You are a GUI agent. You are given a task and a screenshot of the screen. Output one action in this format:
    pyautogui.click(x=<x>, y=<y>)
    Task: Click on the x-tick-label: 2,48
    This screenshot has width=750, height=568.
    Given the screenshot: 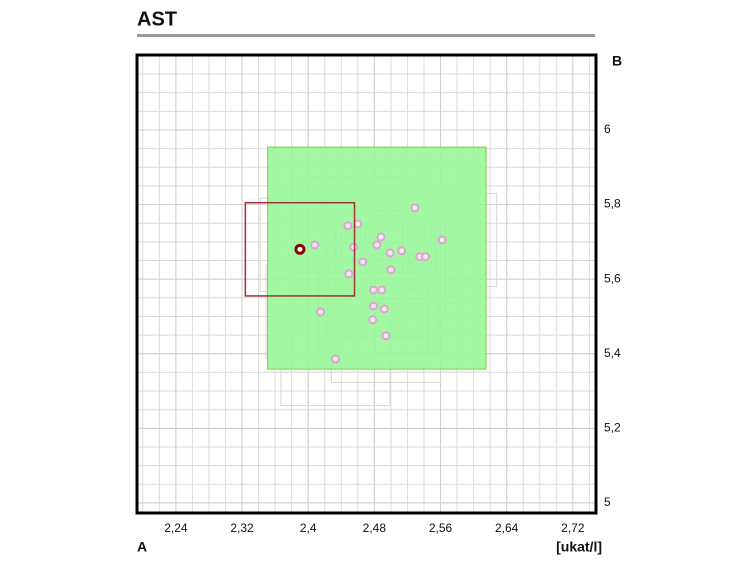 What is the action you would take?
    pyautogui.click(x=375, y=528)
    